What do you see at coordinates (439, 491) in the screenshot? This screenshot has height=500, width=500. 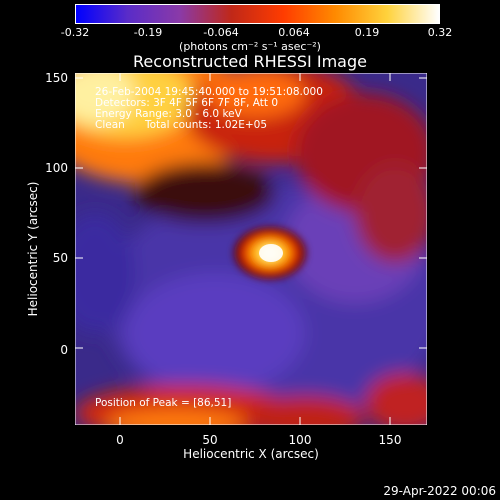 I see `footer-date: 29-Apr-2022 00:06` at bounding box center [439, 491].